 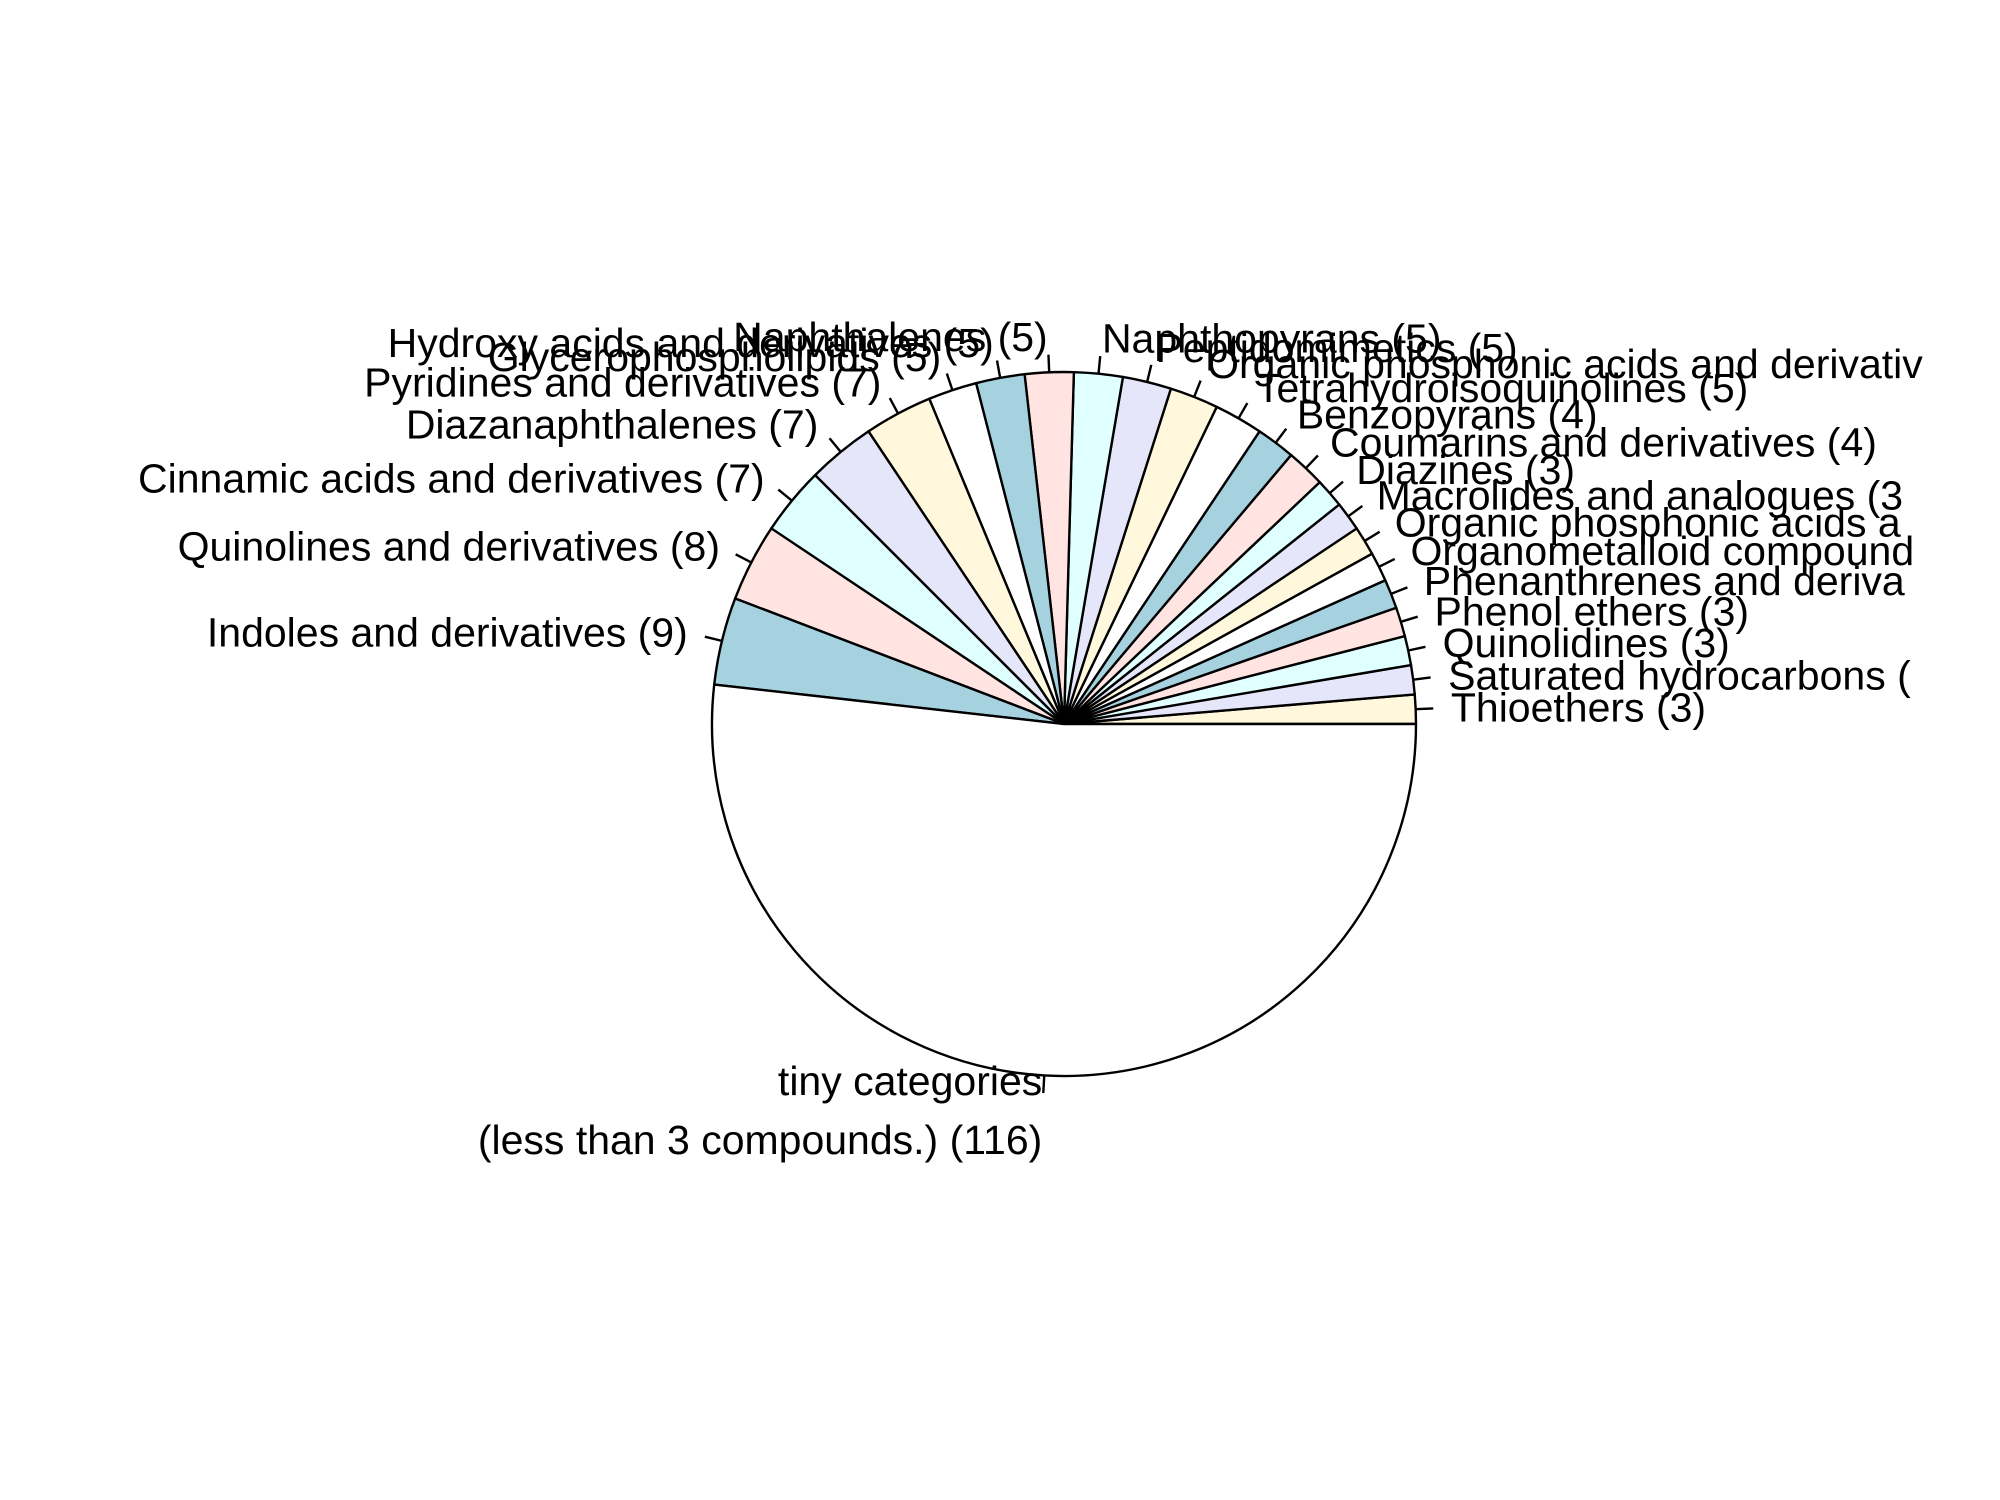 What do you see at coordinates (890, 337) in the screenshot?
I see `label-naphthalenes-5: Naphthalenes (5)` at bounding box center [890, 337].